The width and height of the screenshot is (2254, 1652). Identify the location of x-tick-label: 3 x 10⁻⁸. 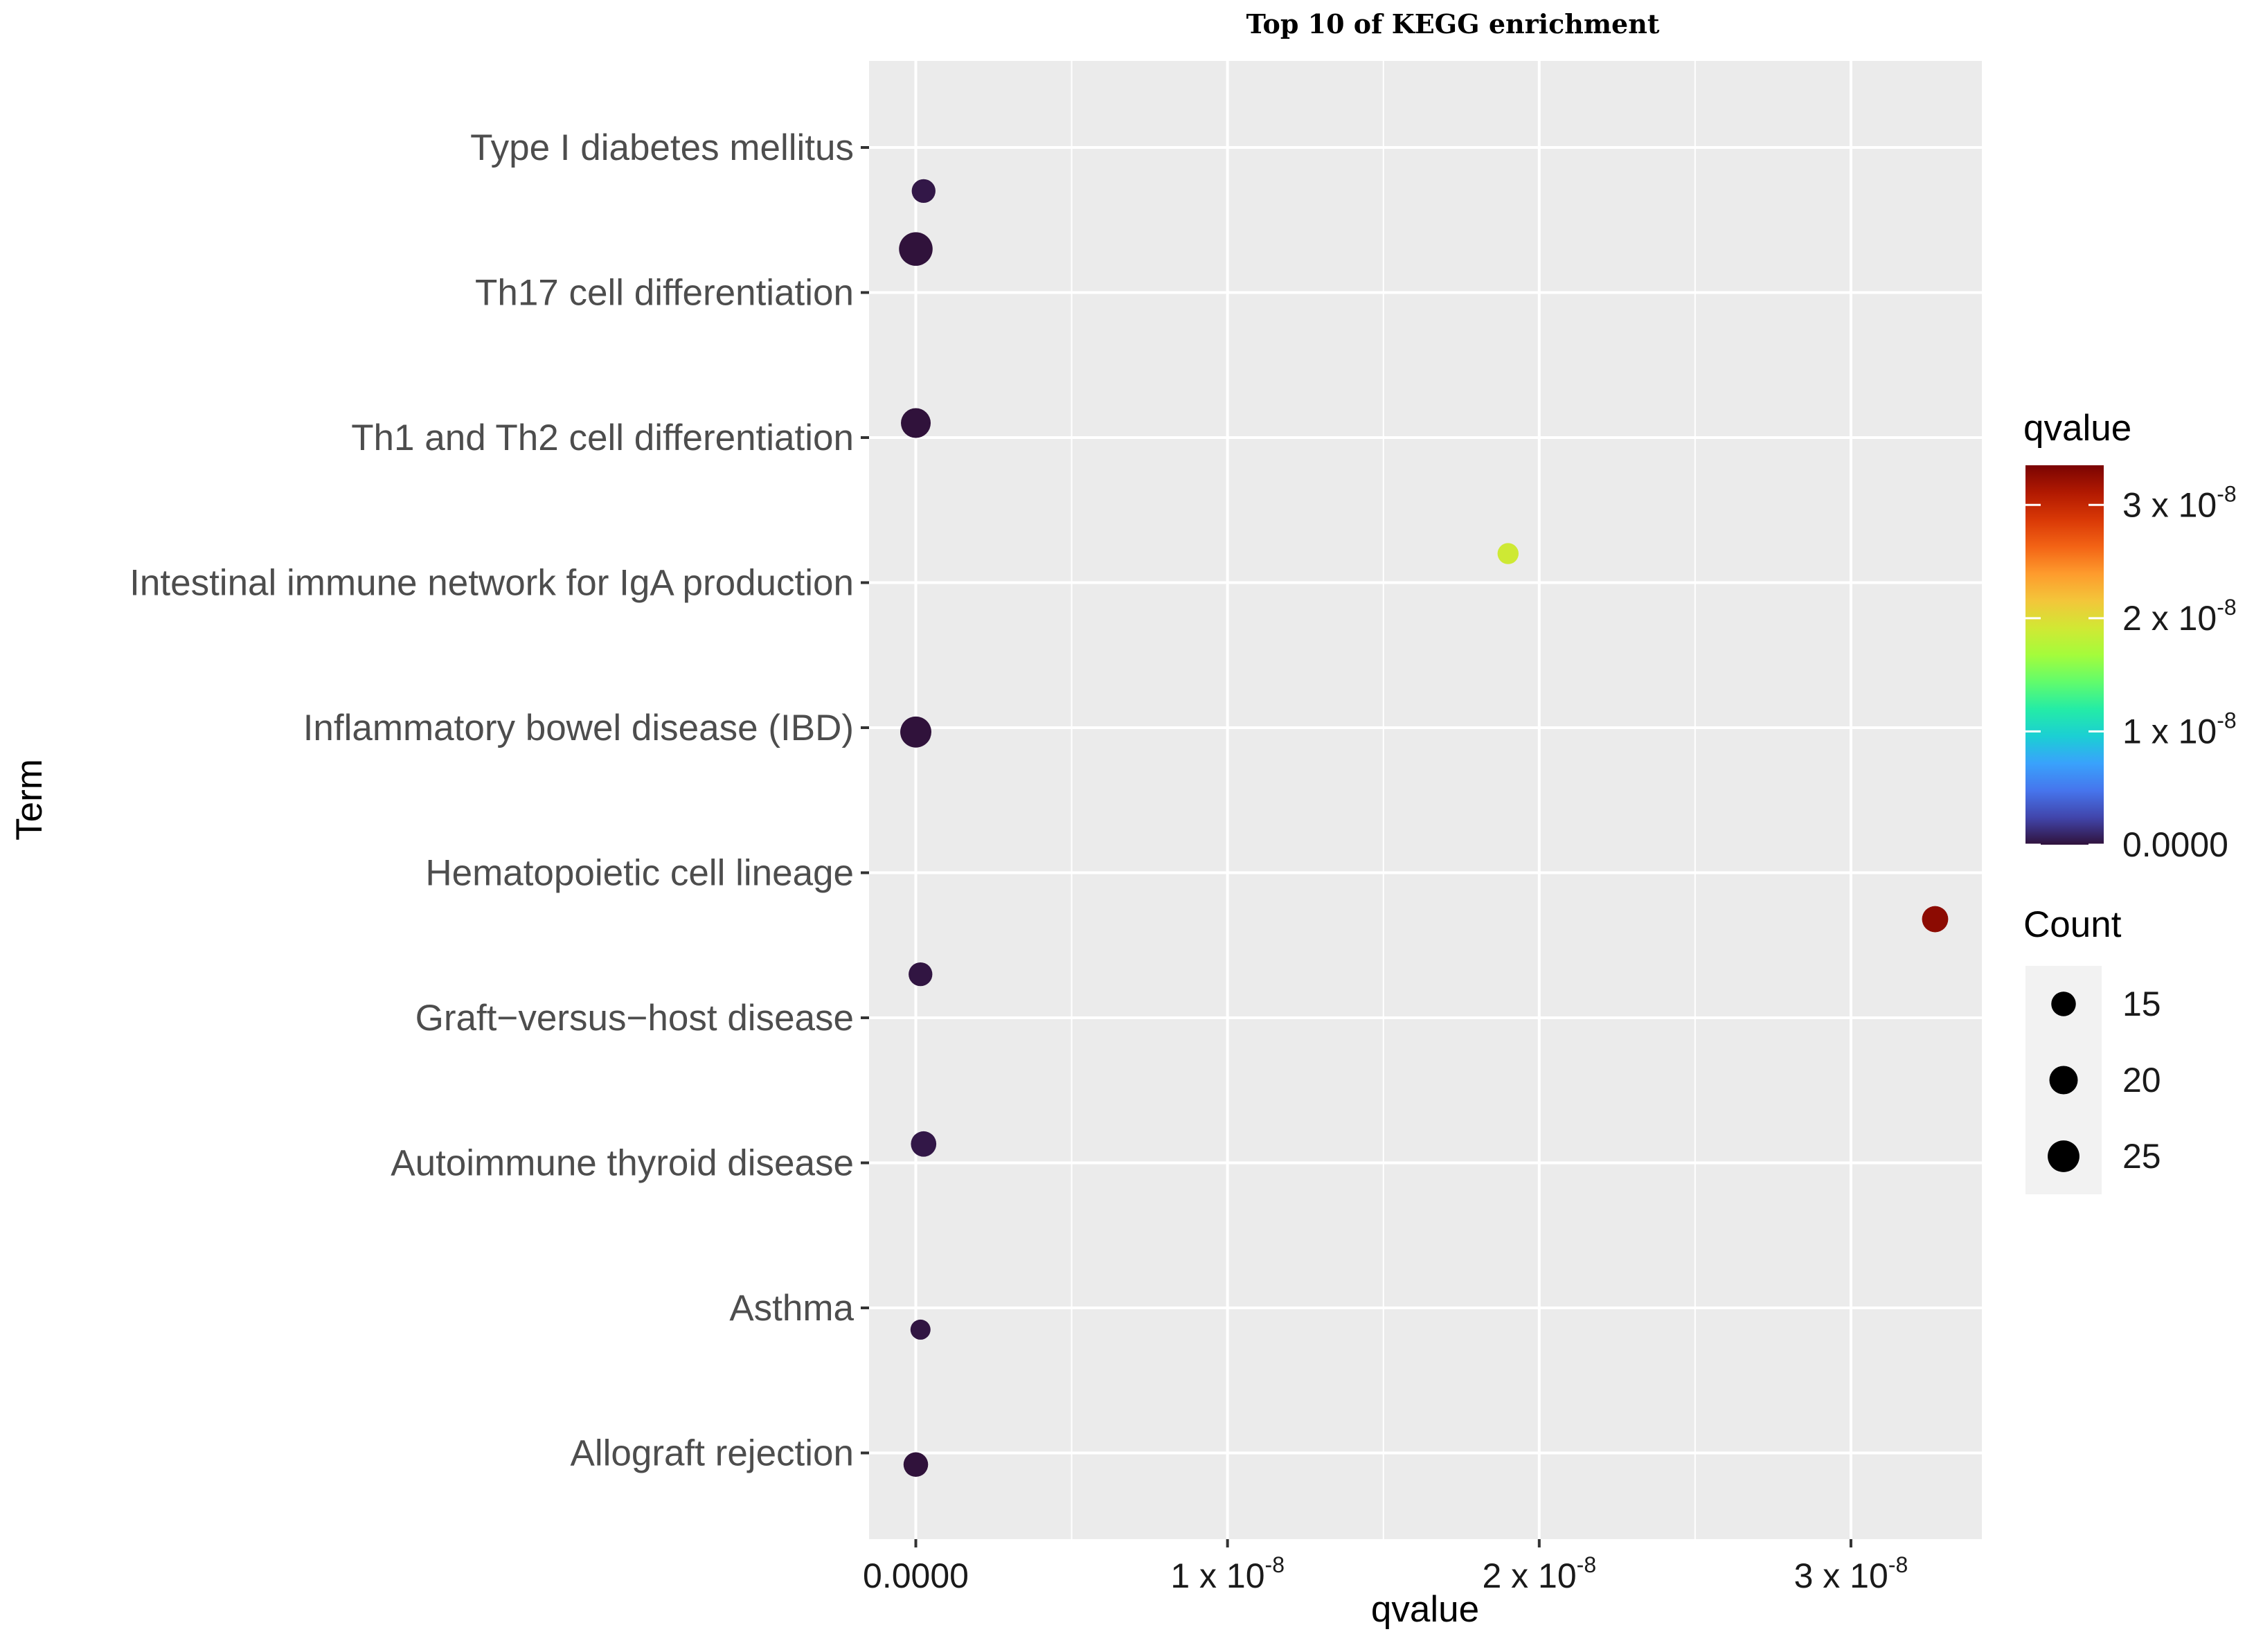
(1851, 1574).